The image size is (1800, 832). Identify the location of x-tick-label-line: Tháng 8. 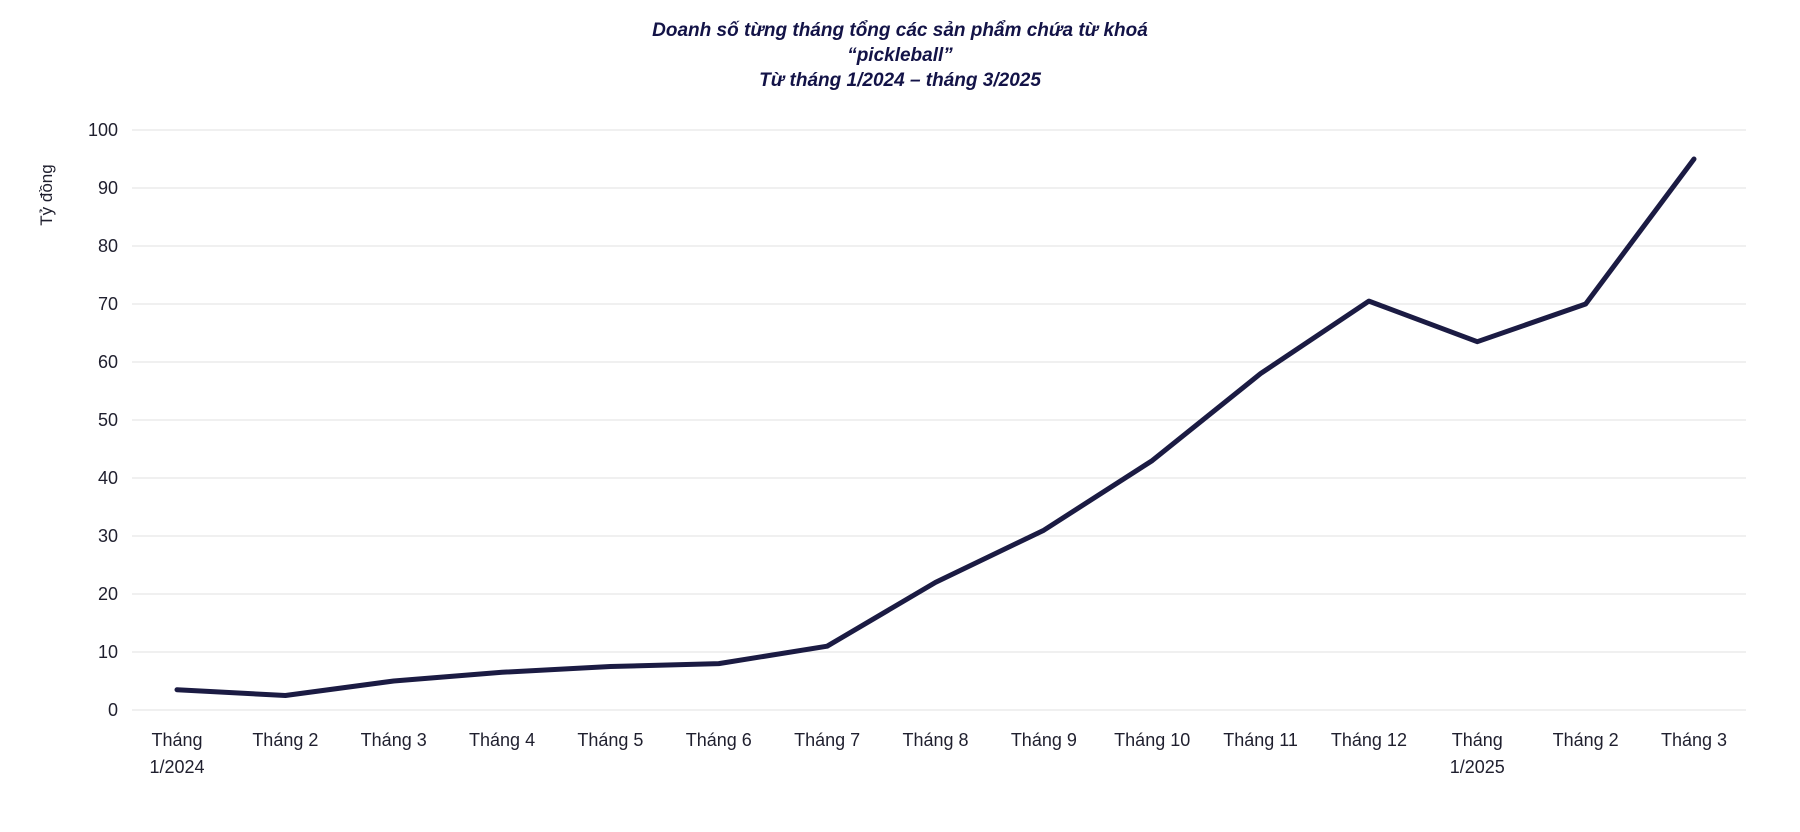
(935, 740).